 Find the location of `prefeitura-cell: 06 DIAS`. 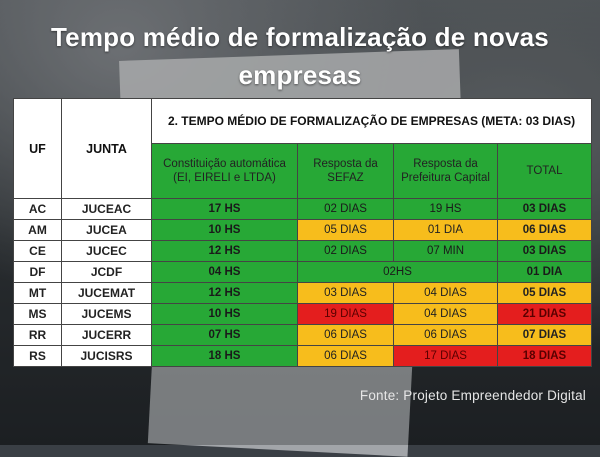

prefeitura-cell: 06 DIAS is located at coordinates (445, 335).